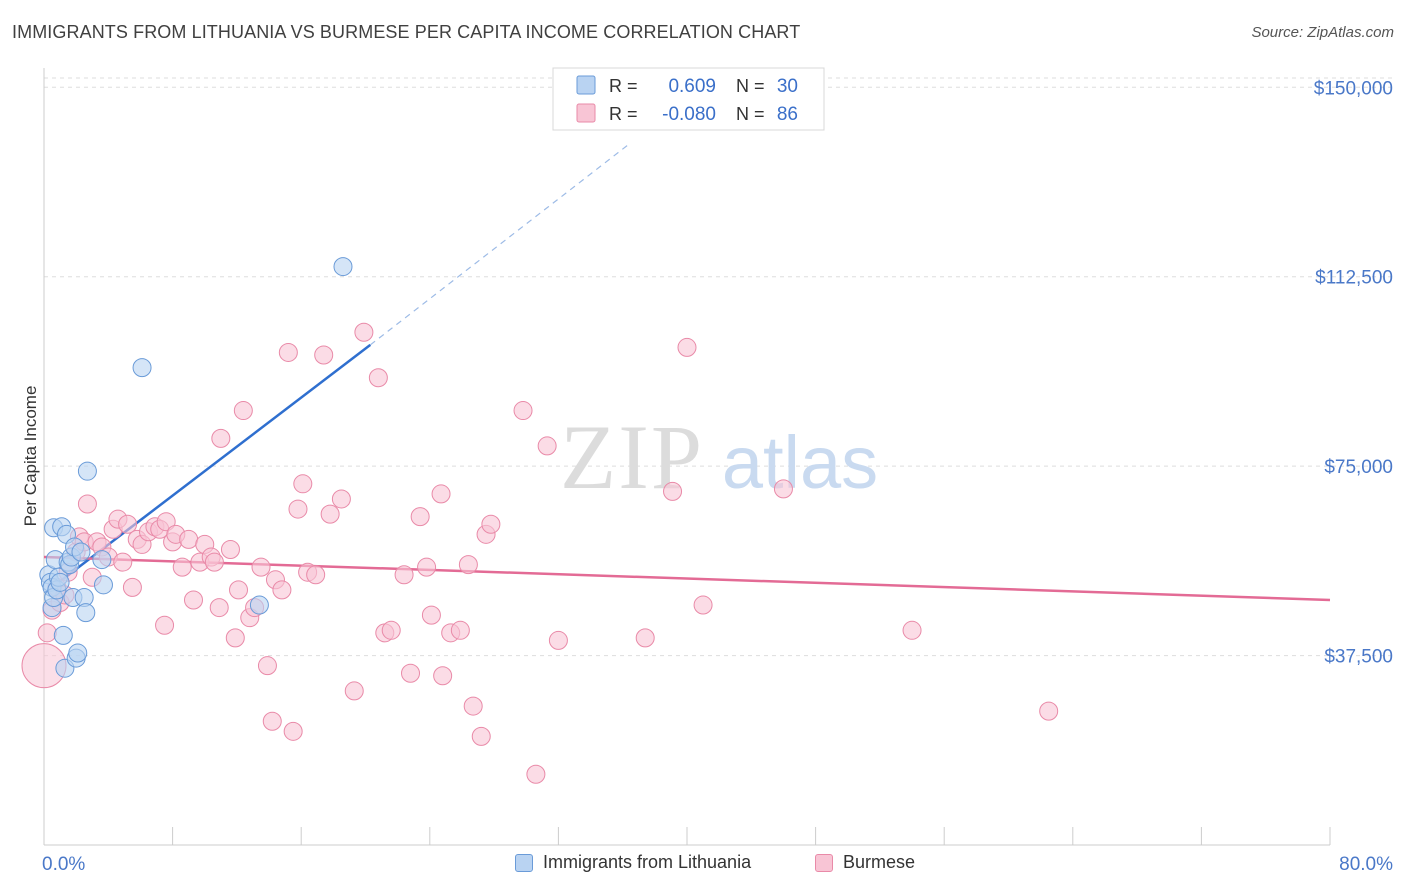  I want to click on legend-r-label-2: R =, so click(623, 114).